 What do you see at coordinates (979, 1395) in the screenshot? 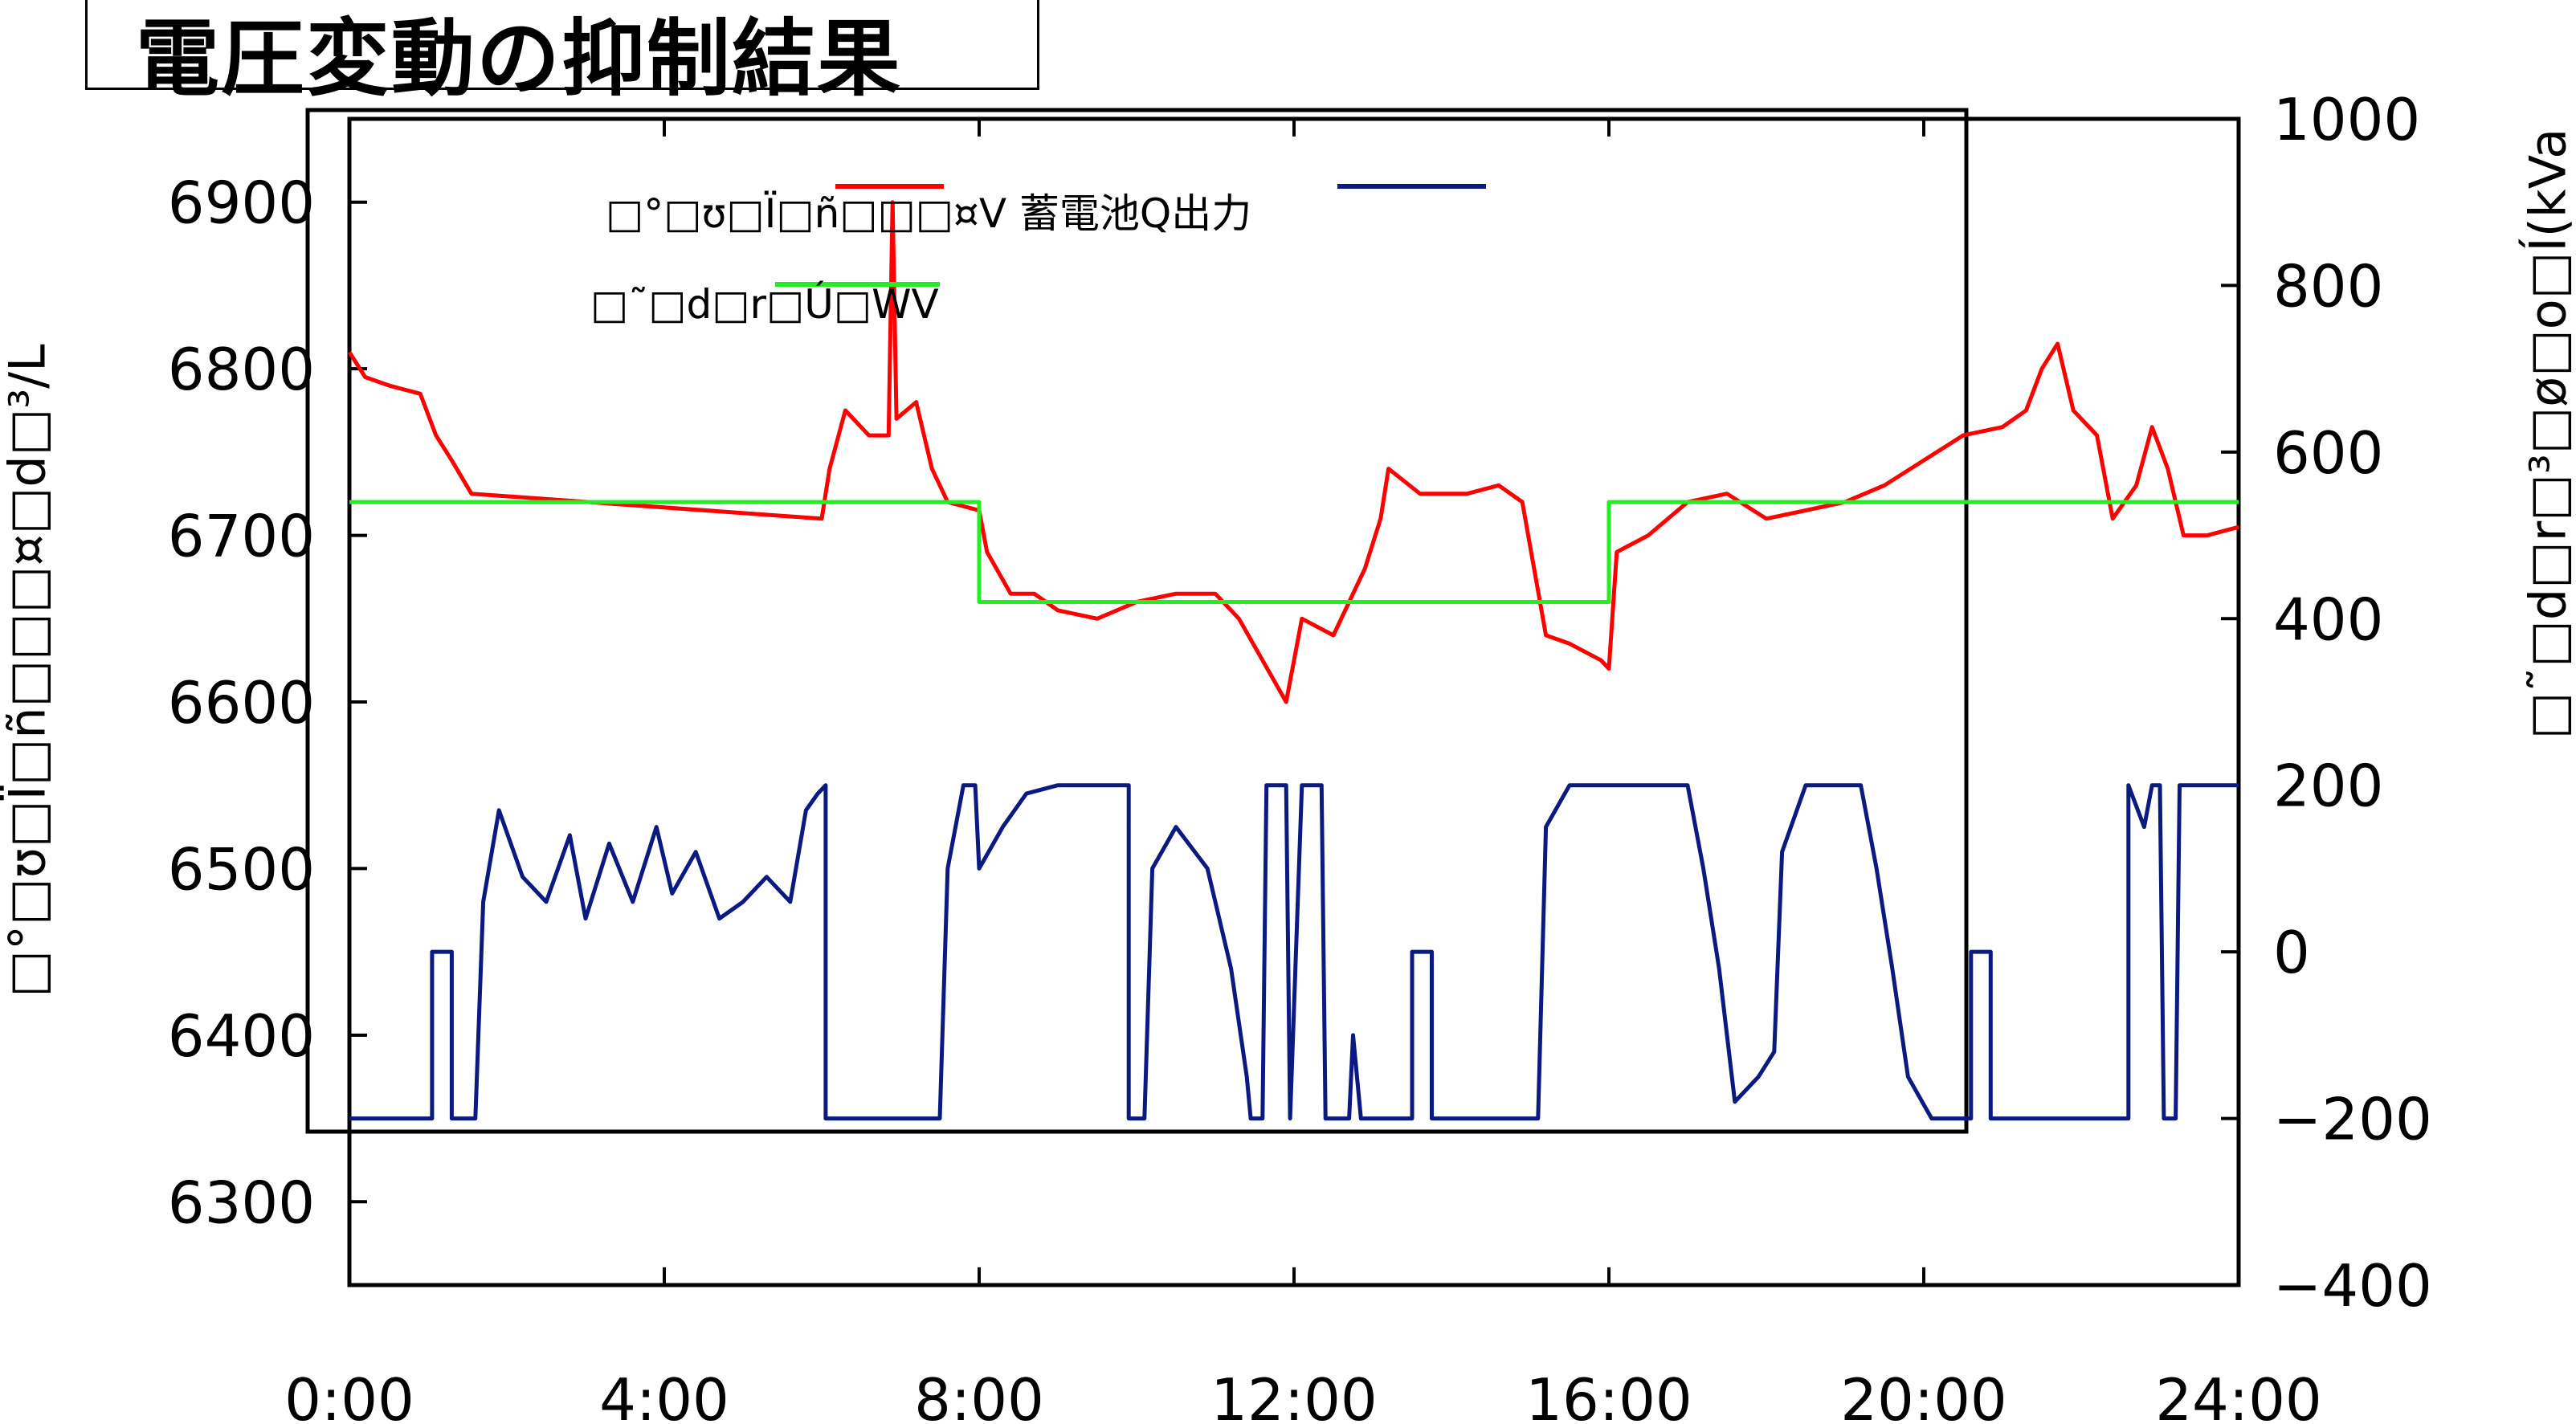
I see `x-tick-label: 8:00` at bounding box center [979, 1395].